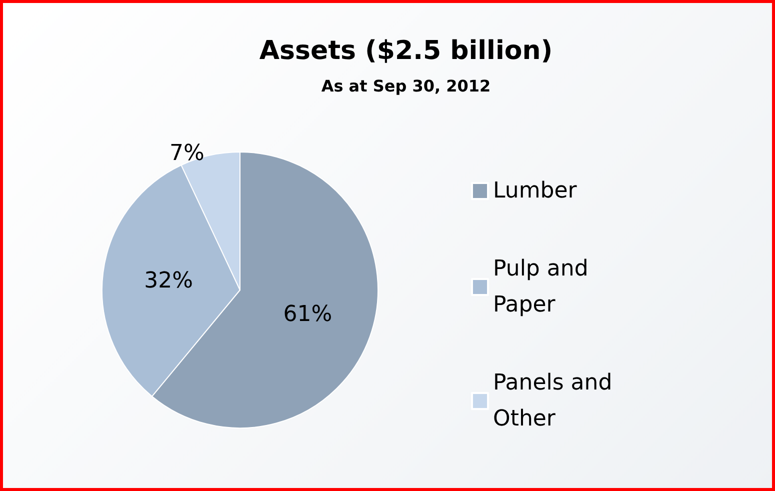 This screenshot has height=491, width=775. What do you see at coordinates (535, 191) in the screenshot?
I see `legend-label: Lumber` at bounding box center [535, 191].